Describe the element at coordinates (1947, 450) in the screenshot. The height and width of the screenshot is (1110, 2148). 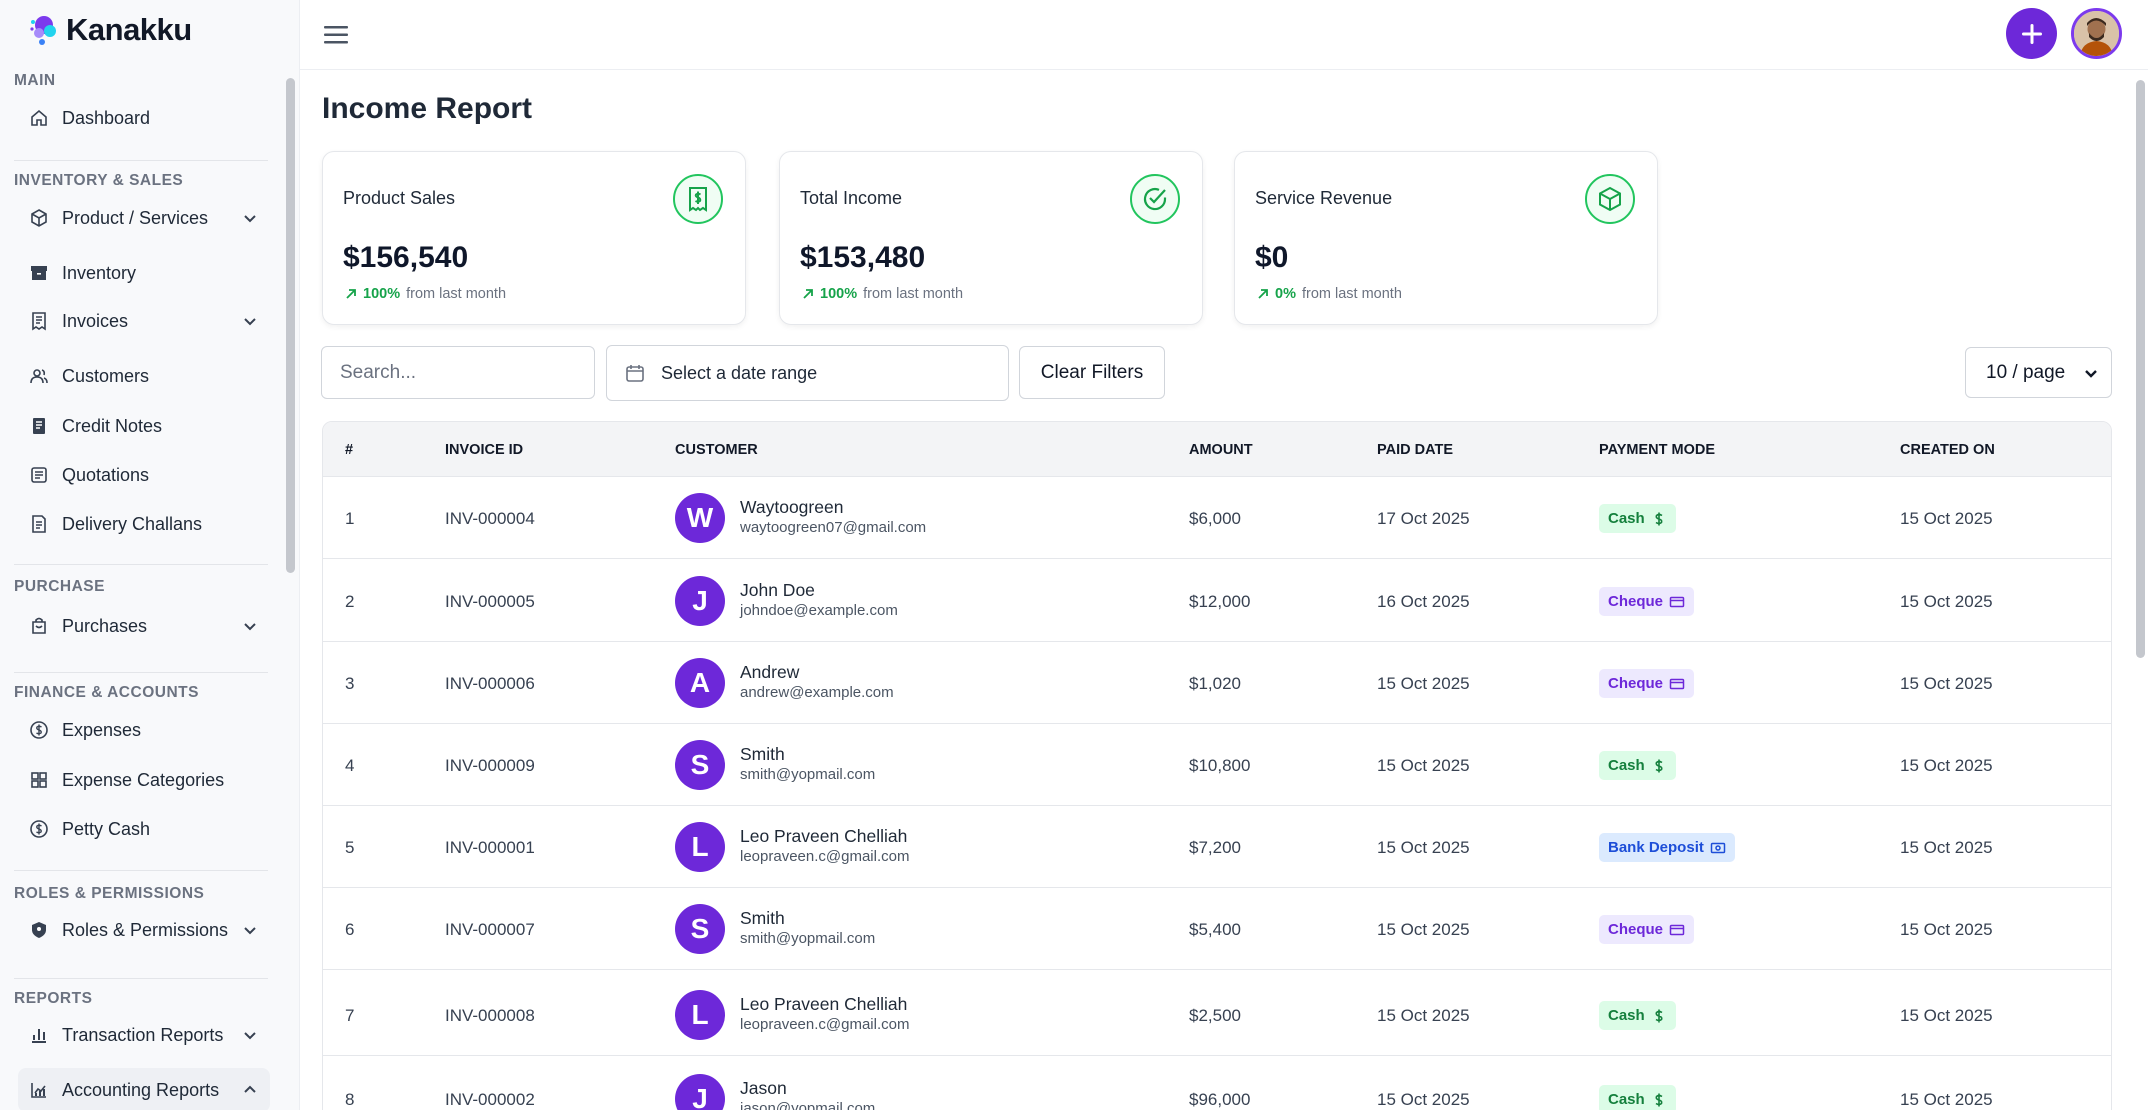
I see `col-created-on: CREATED ON` at that location.